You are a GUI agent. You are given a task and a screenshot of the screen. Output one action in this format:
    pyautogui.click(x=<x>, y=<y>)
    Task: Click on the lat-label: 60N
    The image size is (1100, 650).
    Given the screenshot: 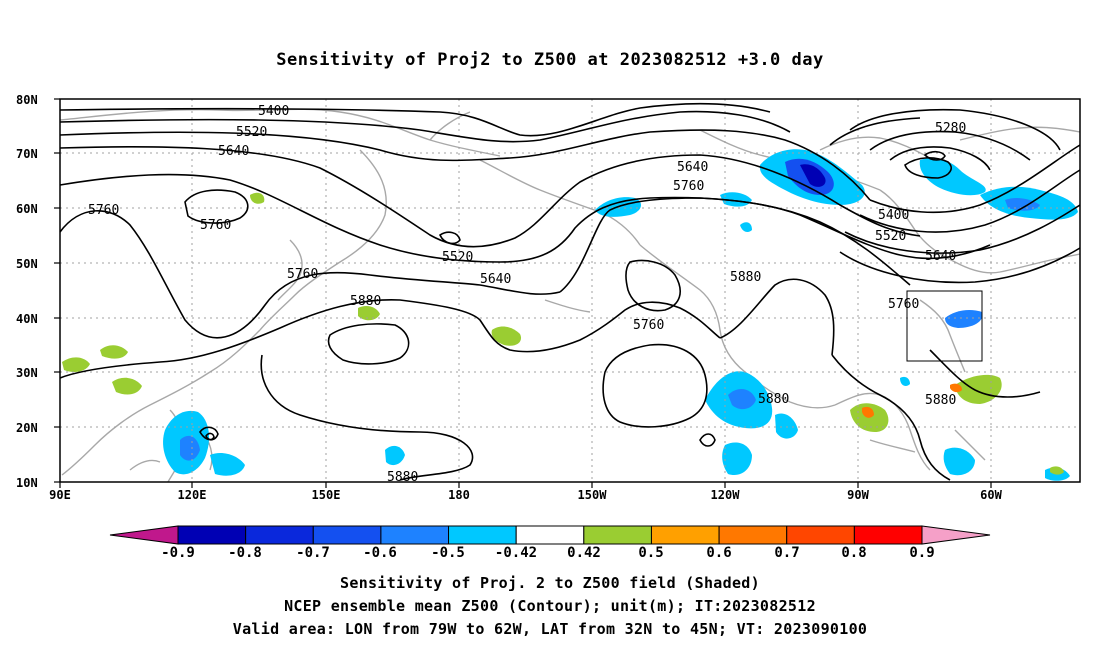 What is the action you would take?
    pyautogui.click(x=27, y=209)
    